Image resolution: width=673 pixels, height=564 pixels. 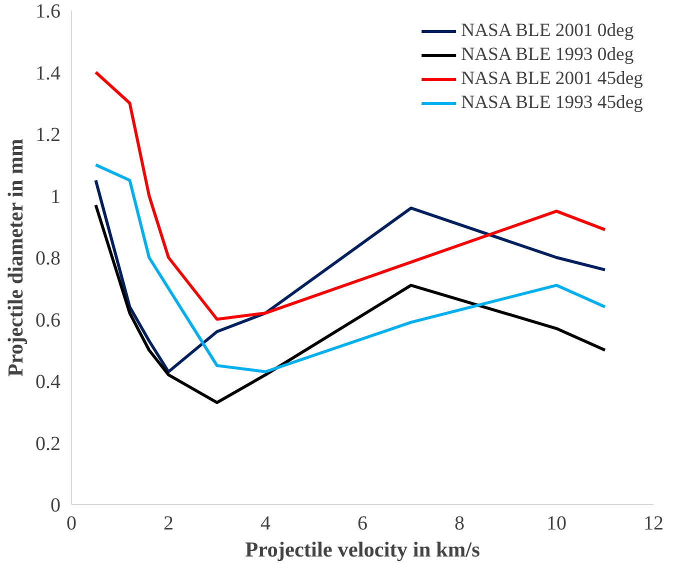 I want to click on y-tick-label: 0.2, so click(x=48, y=443).